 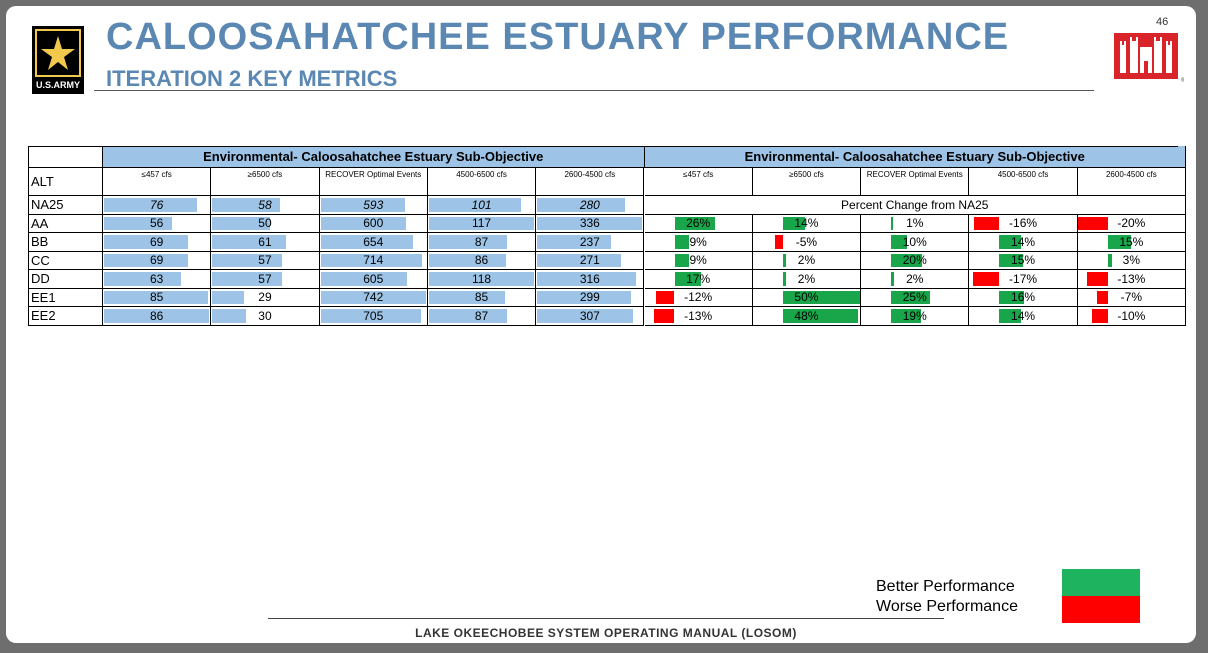 What do you see at coordinates (590, 260) in the screenshot?
I see `data-cell: 271` at bounding box center [590, 260].